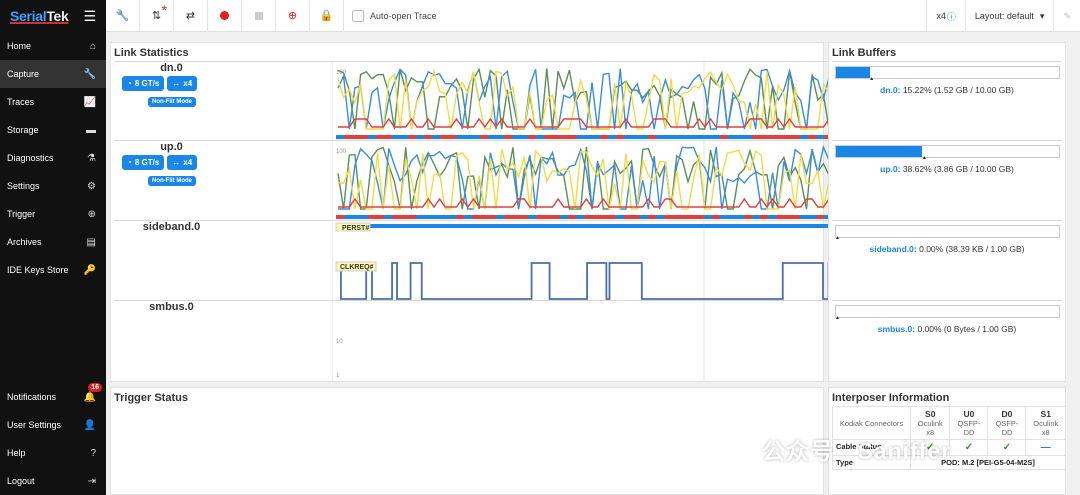 The width and height of the screenshot is (1080, 495). Describe the element at coordinates (339, 342) in the screenshot. I see `tick-label: 10` at that location.